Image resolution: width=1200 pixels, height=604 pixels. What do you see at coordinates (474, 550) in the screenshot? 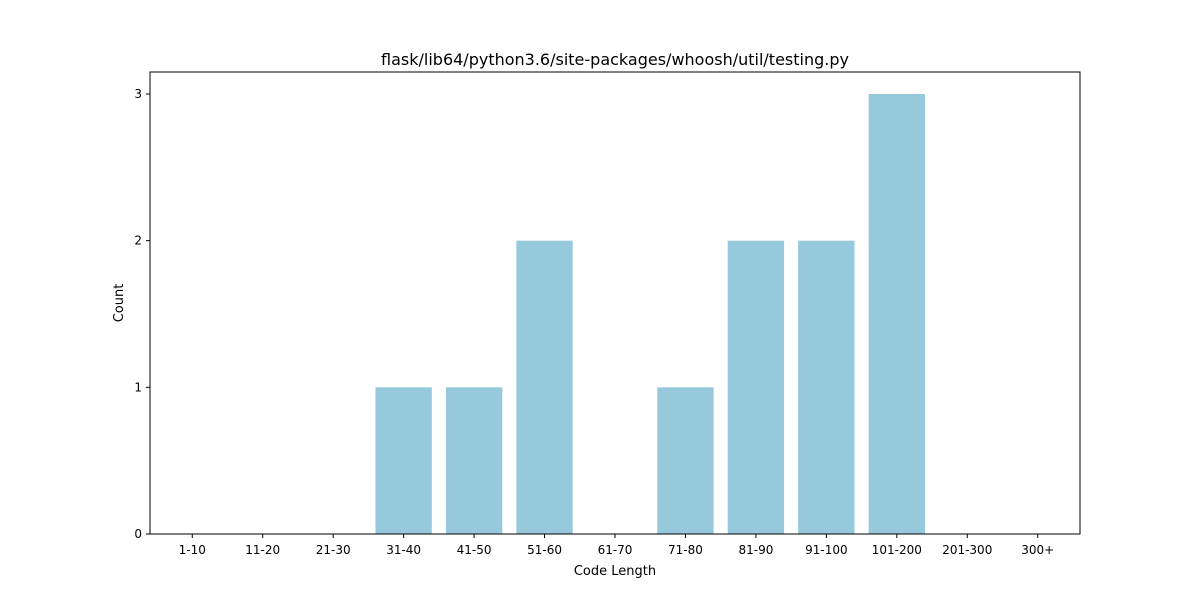
I see `x-tick-label: 41-50` at bounding box center [474, 550].